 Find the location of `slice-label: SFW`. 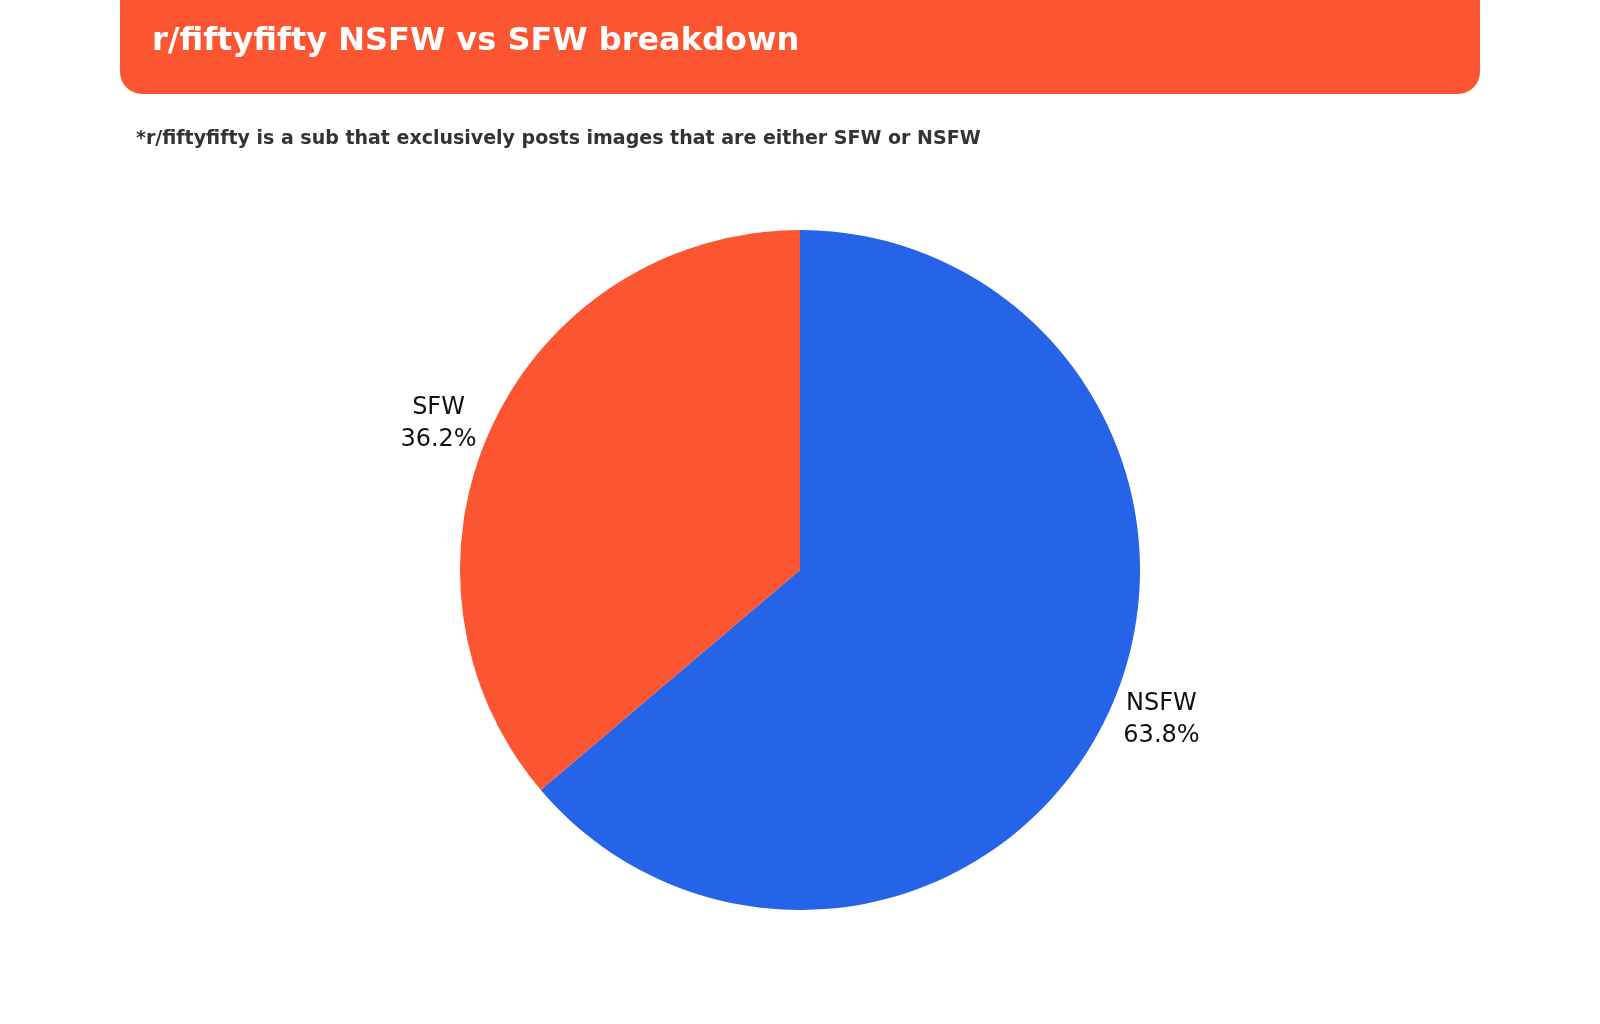

slice-label: SFW is located at coordinates (438, 406).